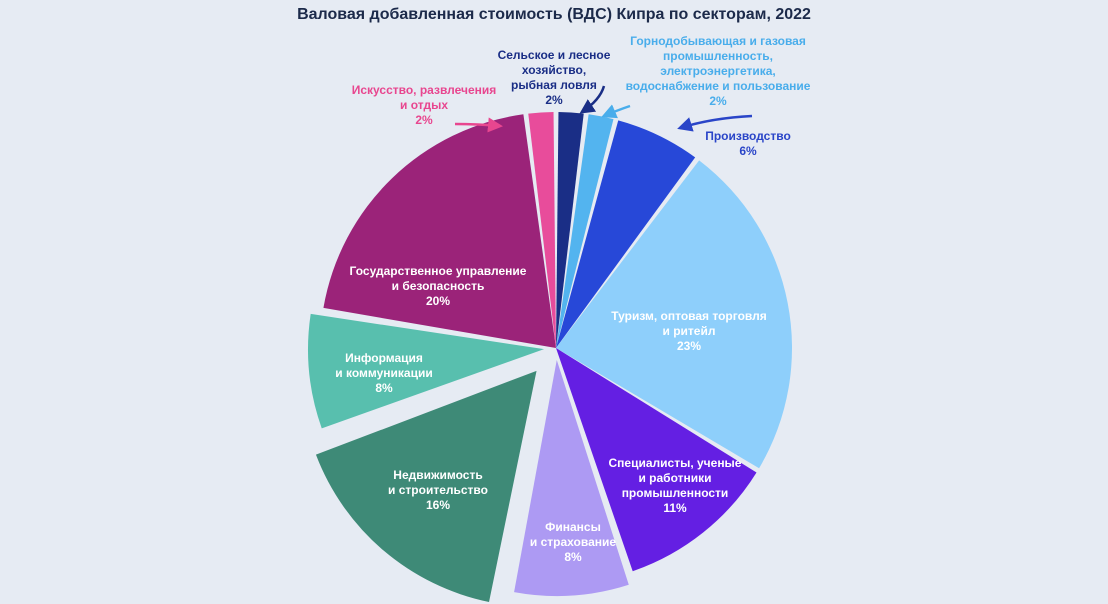 The width and height of the screenshot is (1108, 604). What do you see at coordinates (438, 505) in the screenshot?
I see `slice-percent-real-estate: 16%` at bounding box center [438, 505].